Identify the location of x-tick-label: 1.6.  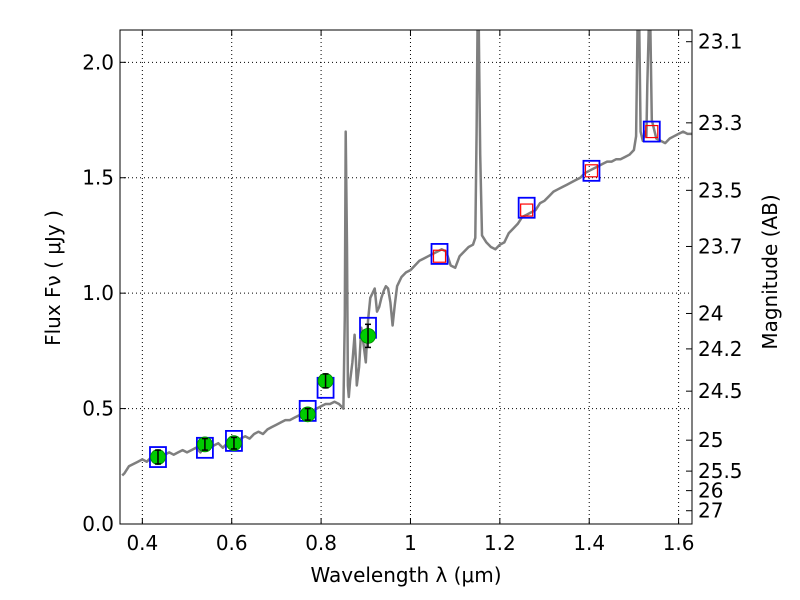
(679, 543).